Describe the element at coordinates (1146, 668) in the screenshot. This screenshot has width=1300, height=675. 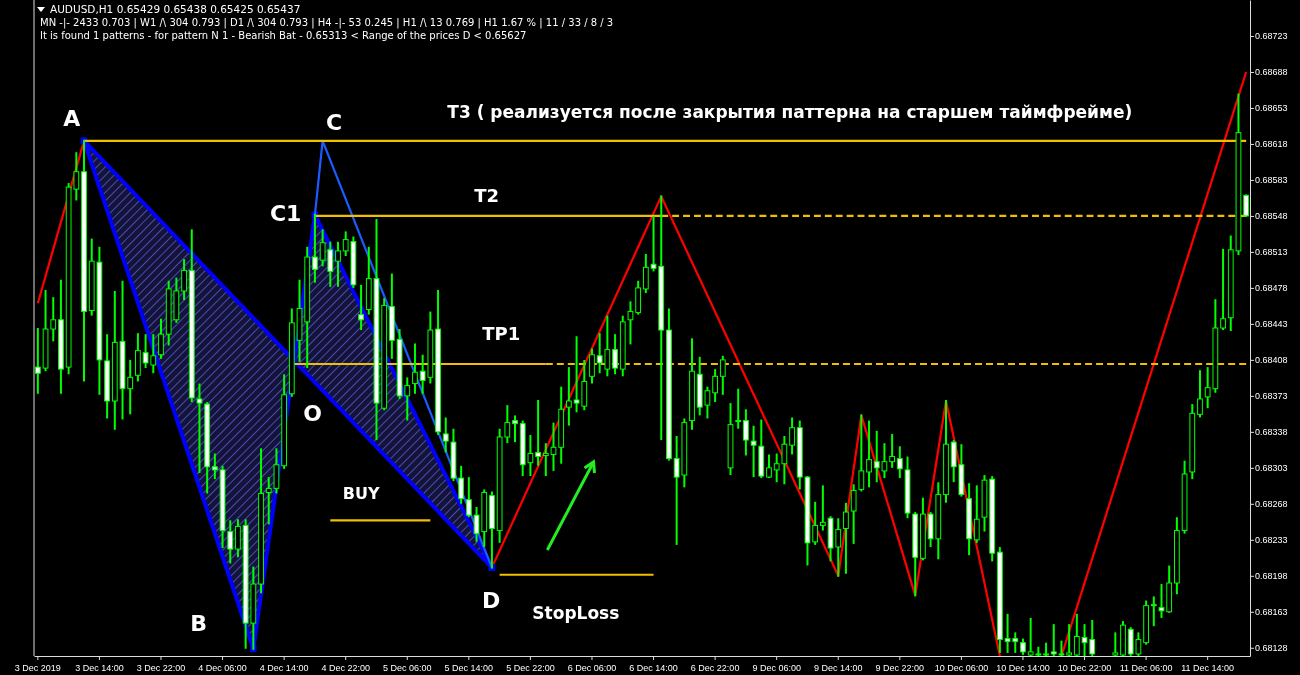
I see `x-tick-label: 11 Dec 06:00` at that location.